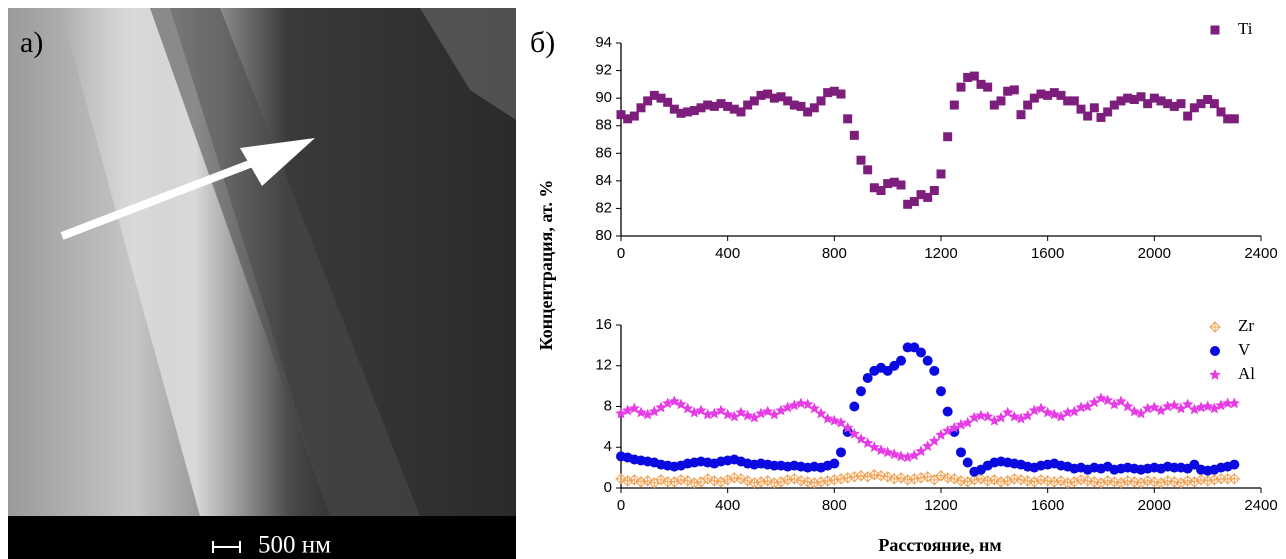 The height and width of the screenshot is (559, 1286). Describe the element at coordinates (603, 180) in the screenshot. I see `y-tick-label: 84` at that location.